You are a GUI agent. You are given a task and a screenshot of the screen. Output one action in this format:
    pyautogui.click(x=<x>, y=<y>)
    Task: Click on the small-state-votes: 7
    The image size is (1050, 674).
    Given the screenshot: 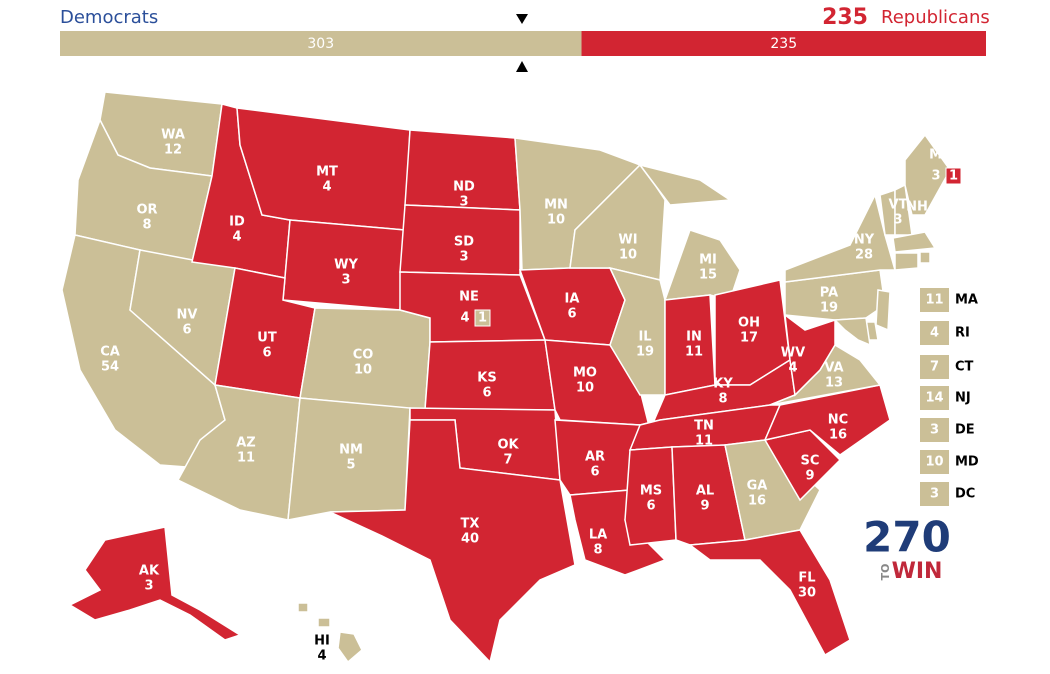 What is the action you would take?
    pyautogui.click(x=934, y=367)
    